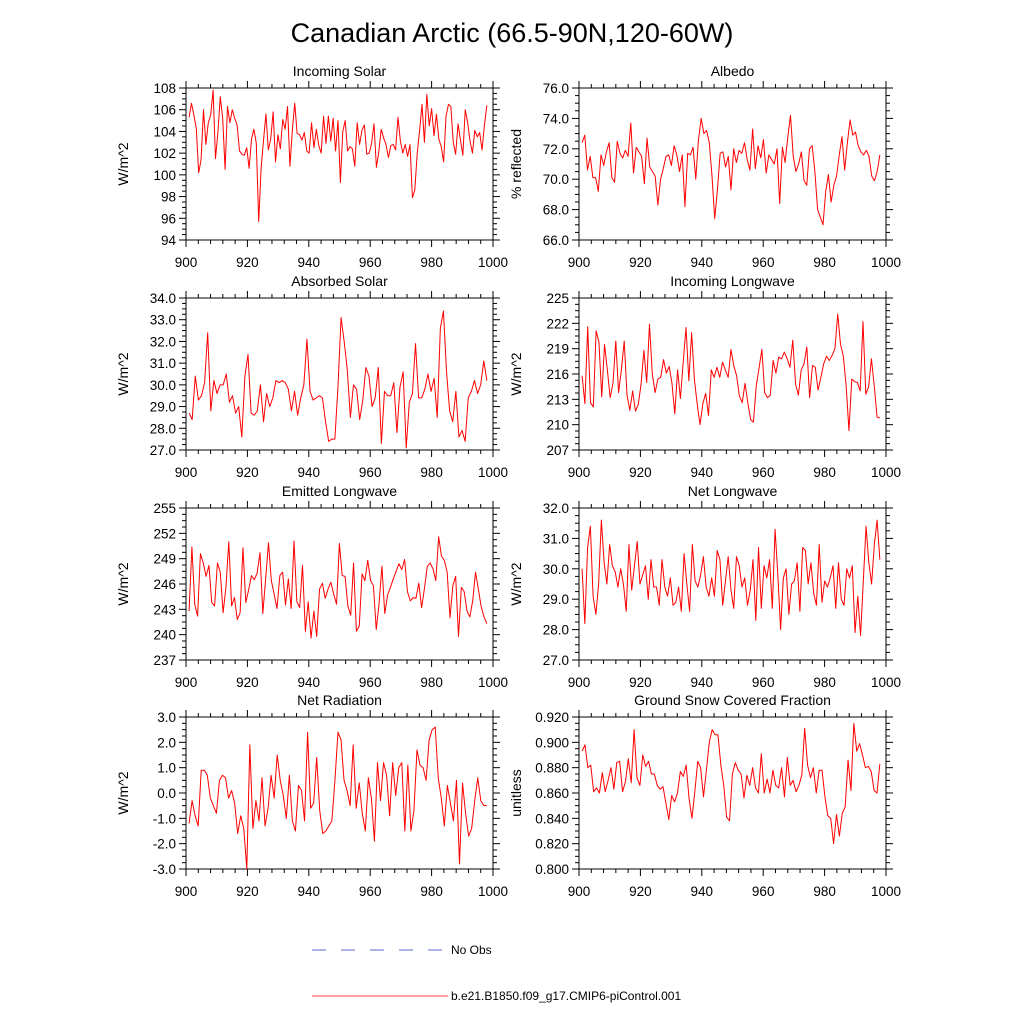 The height and width of the screenshot is (1024, 1024). Describe the element at coordinates (556, 118) in the screenshot. I see `y-tick-label: 74.0` at that location.